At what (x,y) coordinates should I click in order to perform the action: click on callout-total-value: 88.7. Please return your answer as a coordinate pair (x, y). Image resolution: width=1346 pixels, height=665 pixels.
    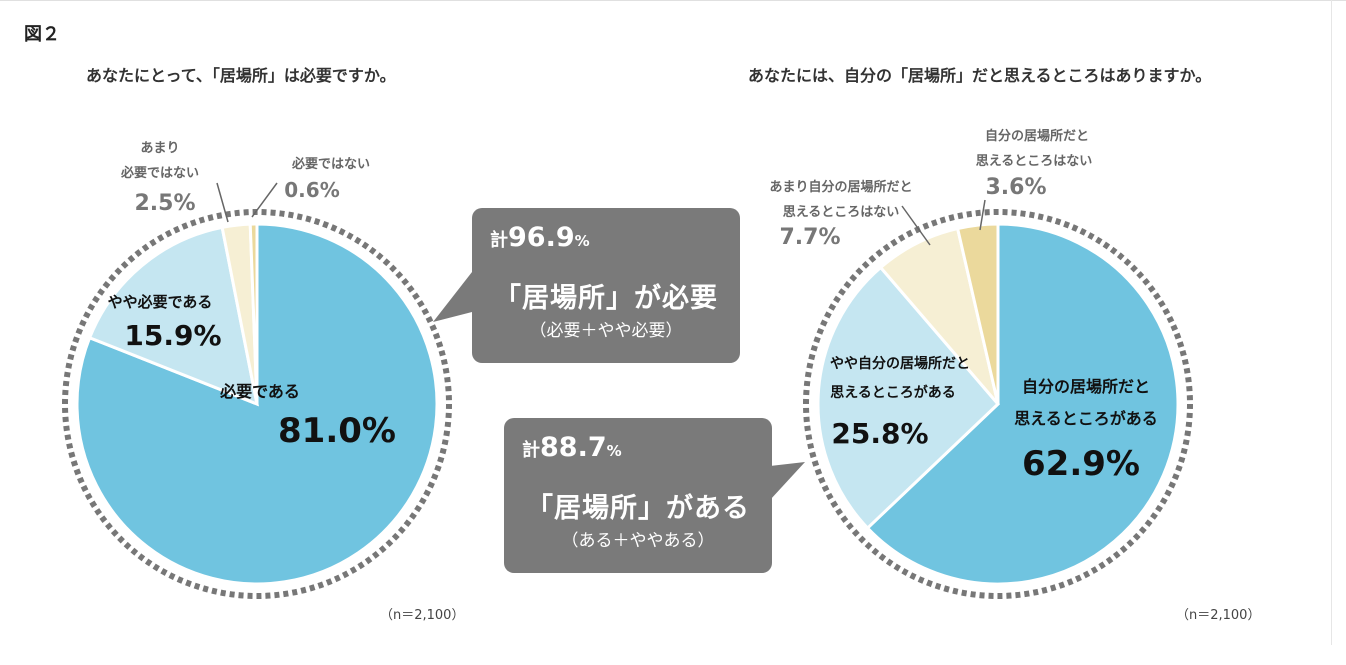
    Looking at the image, I should click on (573, 447).